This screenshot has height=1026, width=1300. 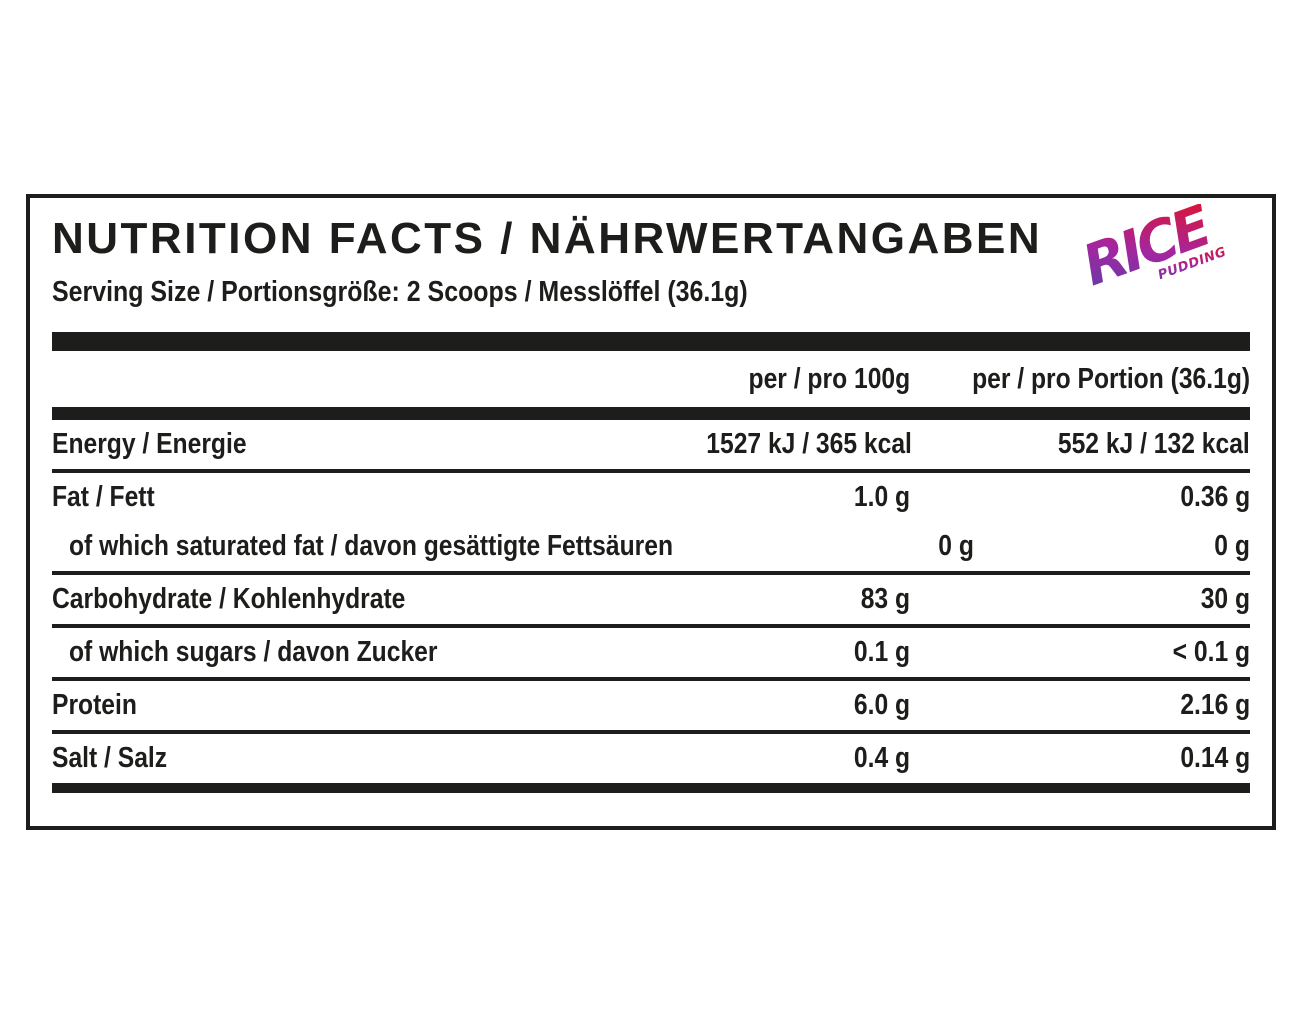 What do you see at coordinates (94, 705) in the screenshot?
I see `nutrient-label: Protein` at bounding box center [94, 705].